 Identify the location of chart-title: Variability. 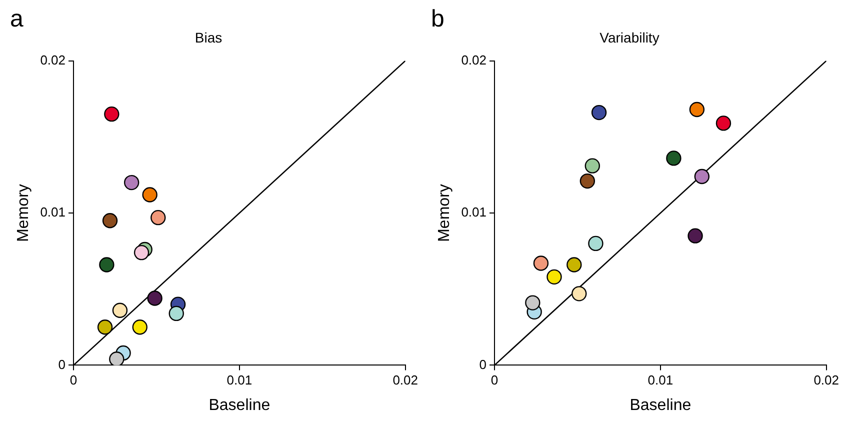
(630, 37).